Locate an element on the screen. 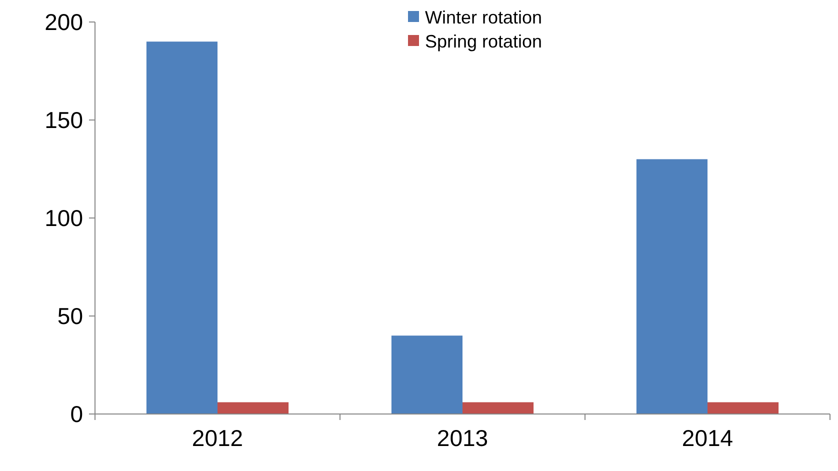 The image size is (838, 471). y-tick-label: 100 is located at coordinates (63, 218).